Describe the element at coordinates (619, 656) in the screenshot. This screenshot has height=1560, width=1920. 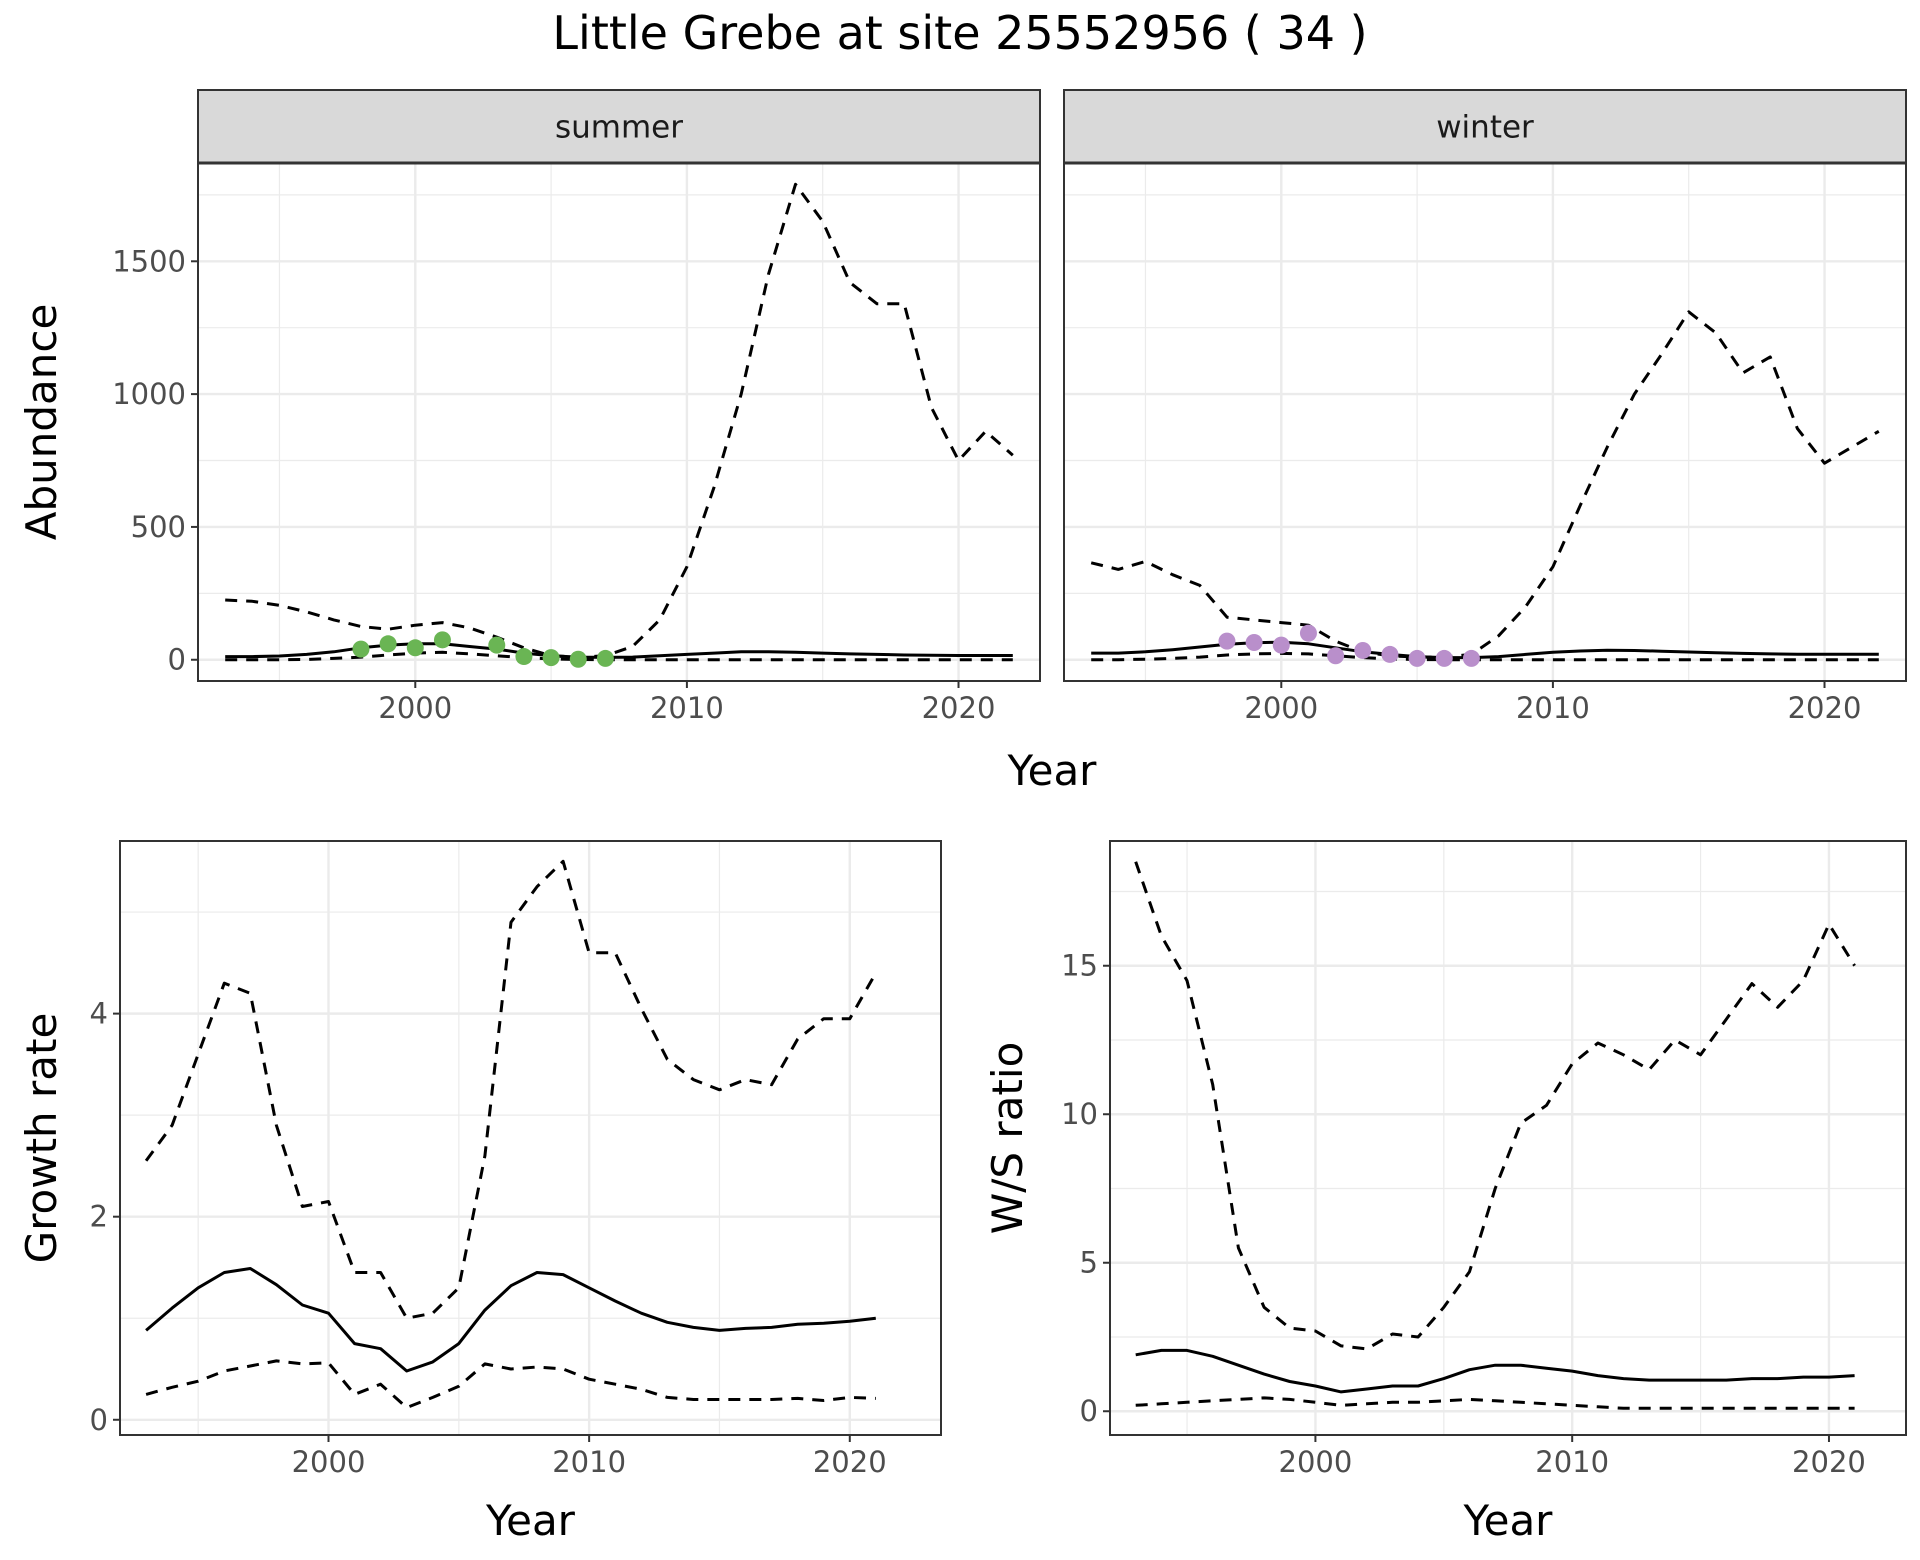
I see `series-line-lower-summer` at that location.